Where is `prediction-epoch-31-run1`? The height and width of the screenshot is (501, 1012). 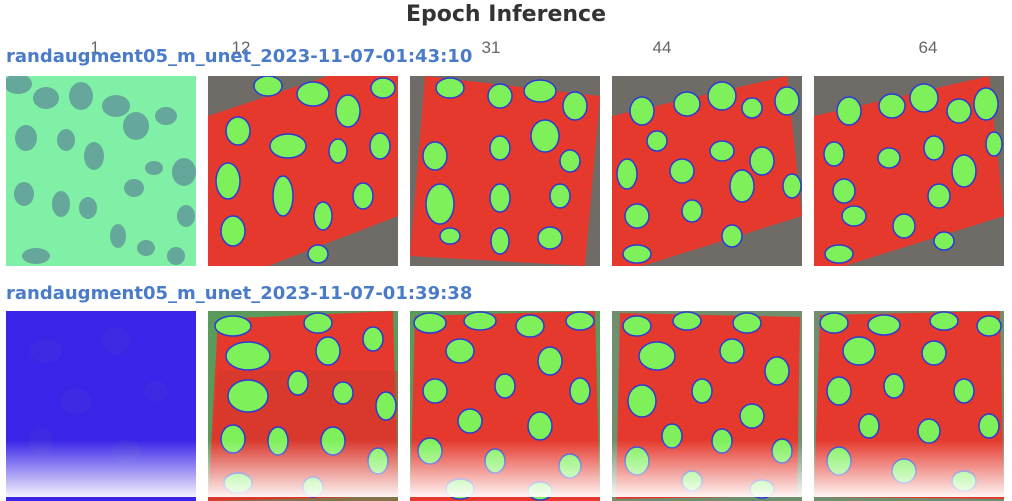
prediction-epoch-31-run1 is located at coordinates (505, 171).